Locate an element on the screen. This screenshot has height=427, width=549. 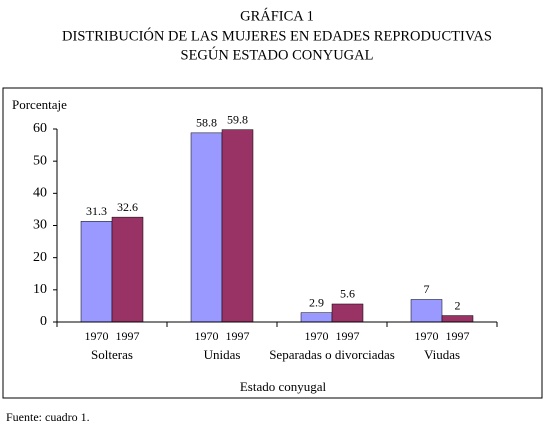
x-tick-label: Unidas is located at coordinates (222, 354).